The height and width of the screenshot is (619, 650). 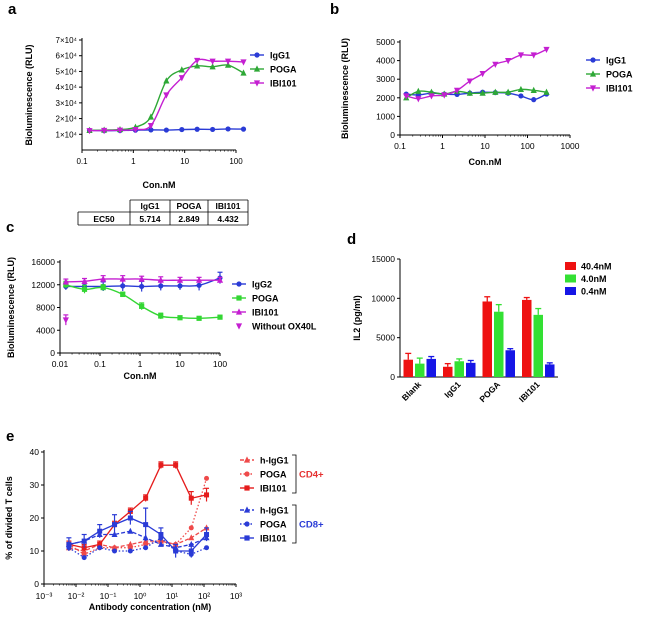 What do you see at coordinates (345, 88) in the screenshot?
I see `y-axis-label: Bioluminescence (RLU)` at bounding box center [345, 88].